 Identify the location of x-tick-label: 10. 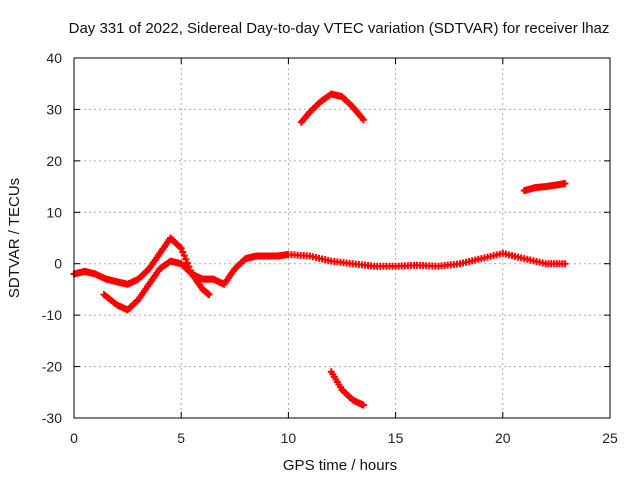
(289, 438).